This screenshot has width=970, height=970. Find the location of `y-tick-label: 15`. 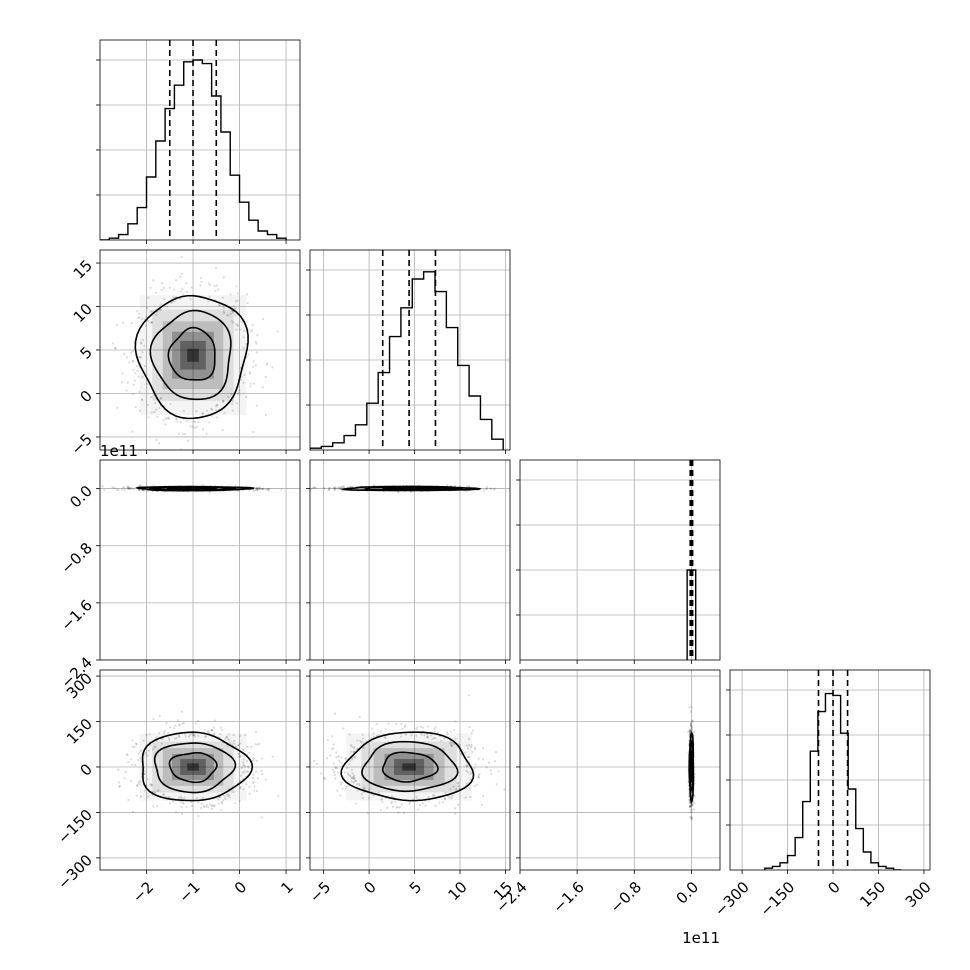

y-tick-label: 15 is located at coordinates (83, 269).